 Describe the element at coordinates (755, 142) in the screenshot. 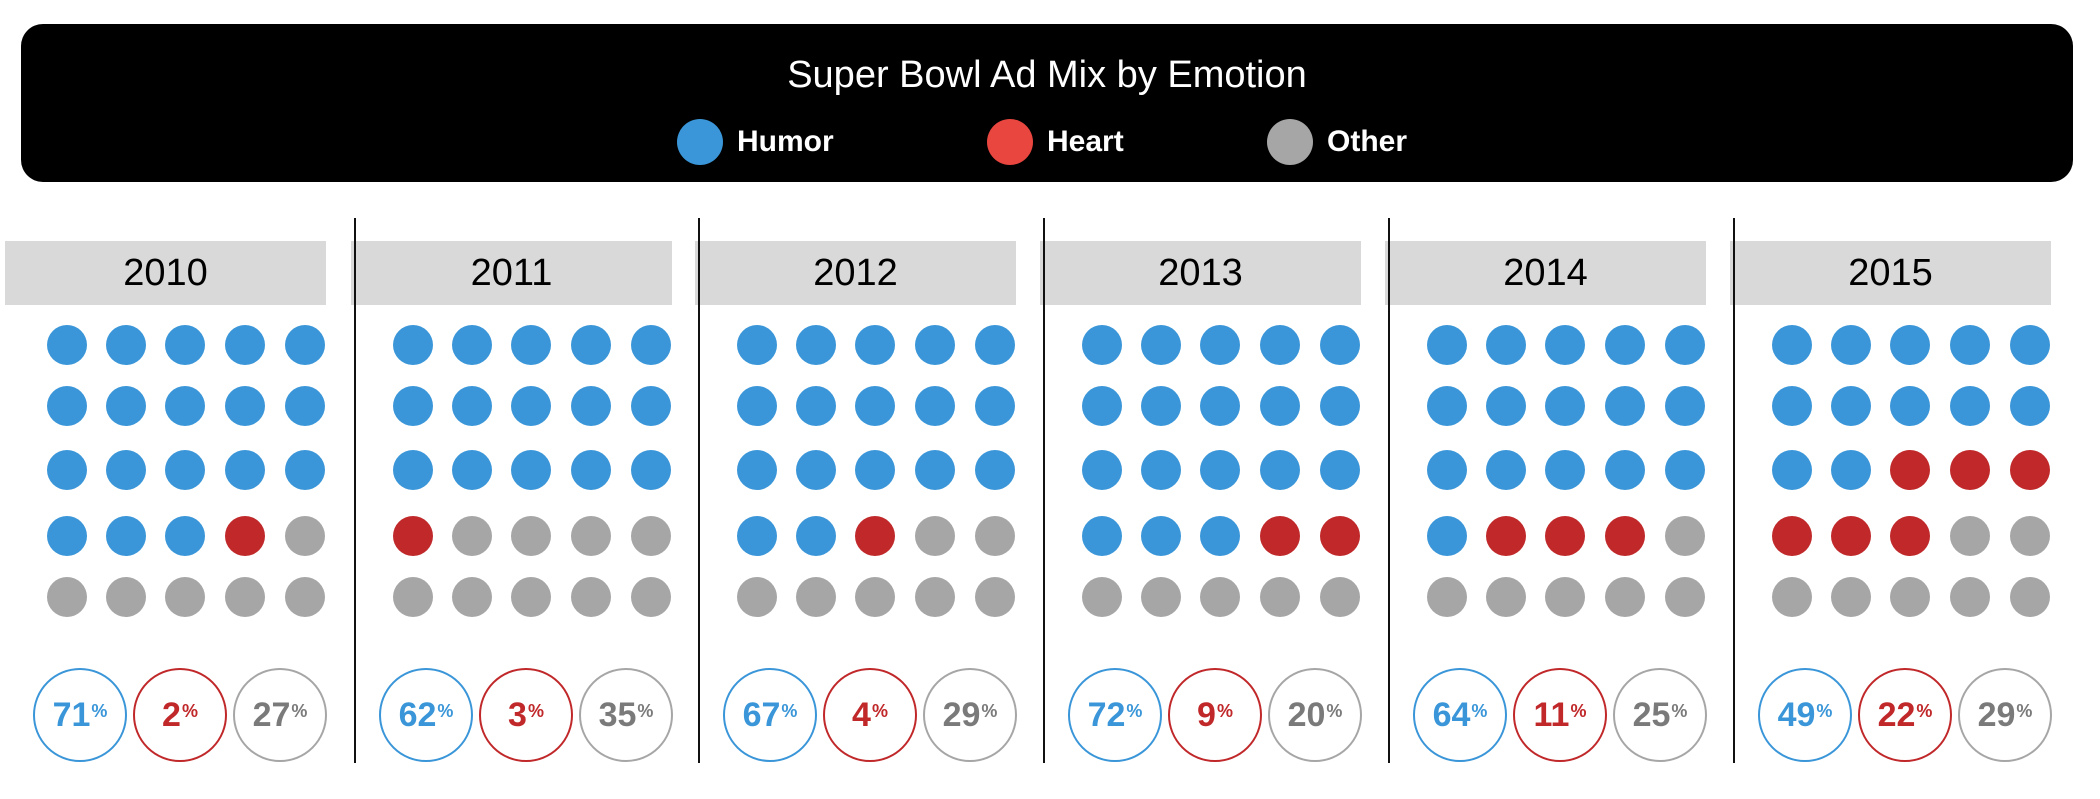

I see `legend-item-humor: Humor` at that location.